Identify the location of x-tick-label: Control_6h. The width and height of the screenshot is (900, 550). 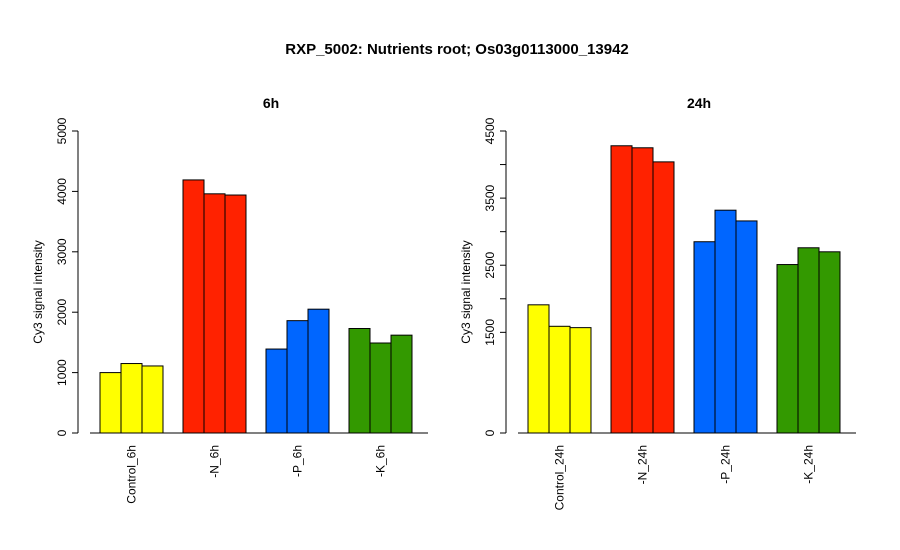
(132, 474).